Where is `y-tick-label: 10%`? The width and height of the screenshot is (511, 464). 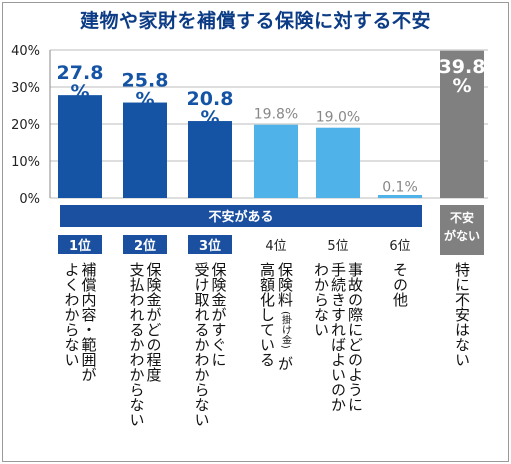
y-tick-label: 10% is located at coordinates (25, 162).